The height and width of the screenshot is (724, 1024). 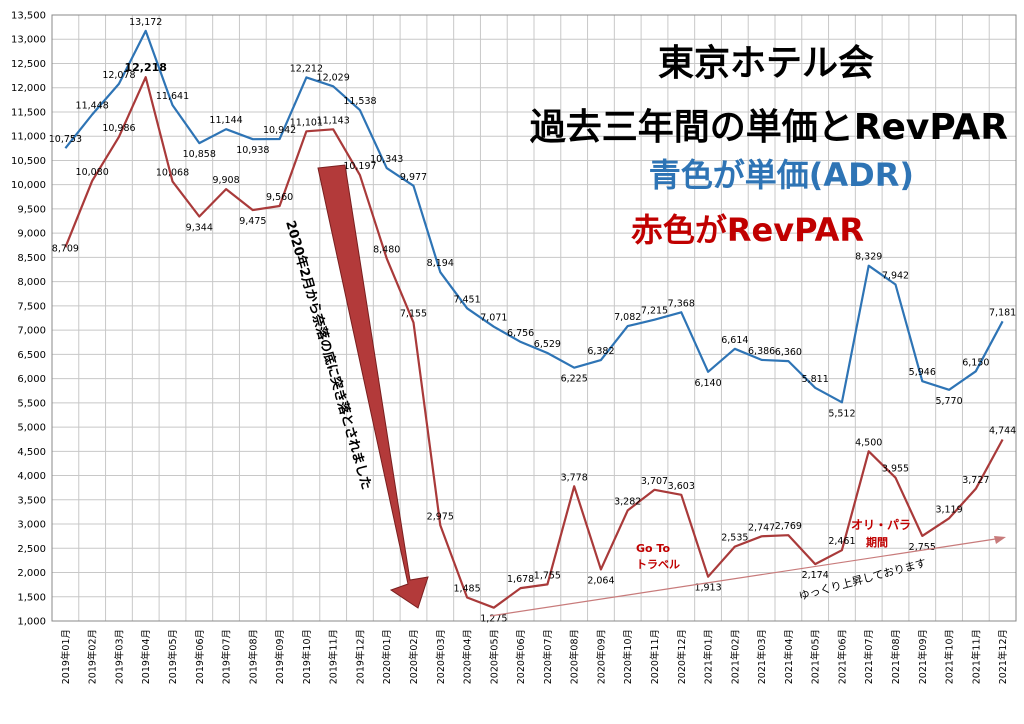 I want to click on adr-data-label: 7,215, so click(x=654, y=311).